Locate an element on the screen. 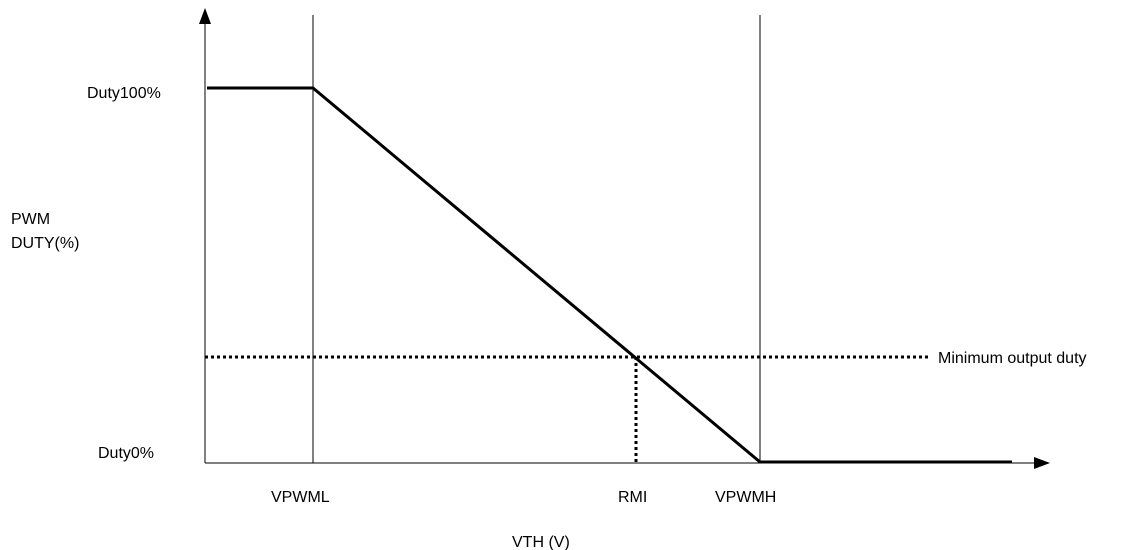 The width and height of the screenshot is (1146, 550). label-duty-0: Duty0% is located at coordinates (126, 453).